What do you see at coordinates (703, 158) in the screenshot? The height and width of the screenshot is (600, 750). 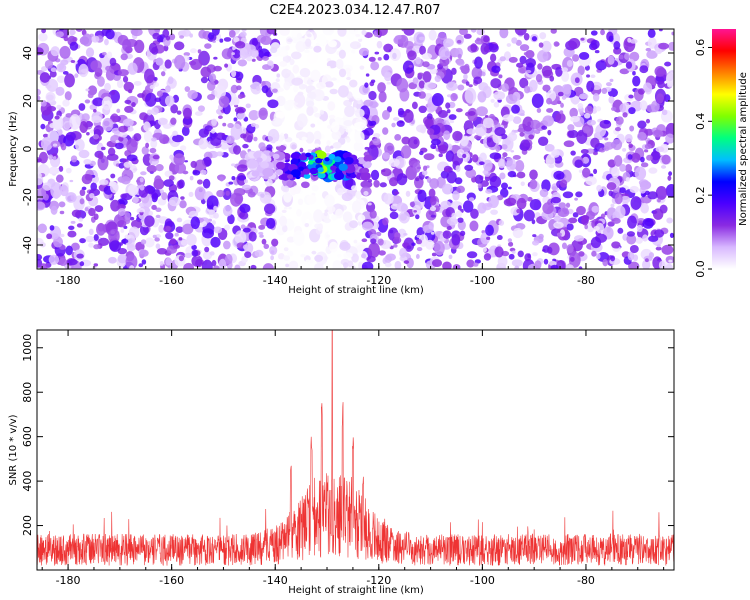 I see `colorbar-ticks: 0.0 0.2 0.4 0.6` at bounding box center [703, 158].